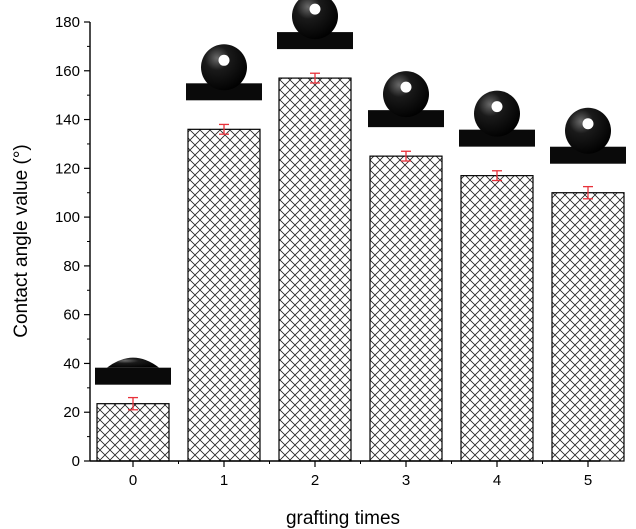 The width and height of the screenshot is (636, 529). What do you see at coordinates (588, 480) in the screenshot?
I see `x-tick-label: 5` at bounding box center [588, 480].